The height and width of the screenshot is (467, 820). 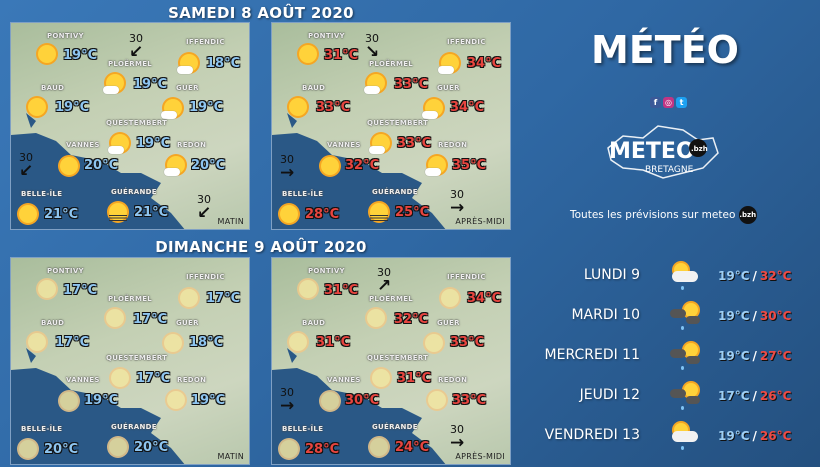 I want to click on city-temperature: 25°C, so click(x=412, y=212).